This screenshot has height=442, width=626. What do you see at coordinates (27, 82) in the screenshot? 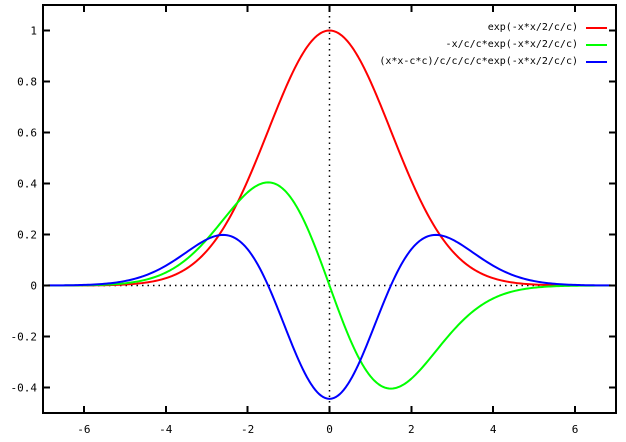
I see `y-tick-label: 0.8` at bounding box center [27, 82].